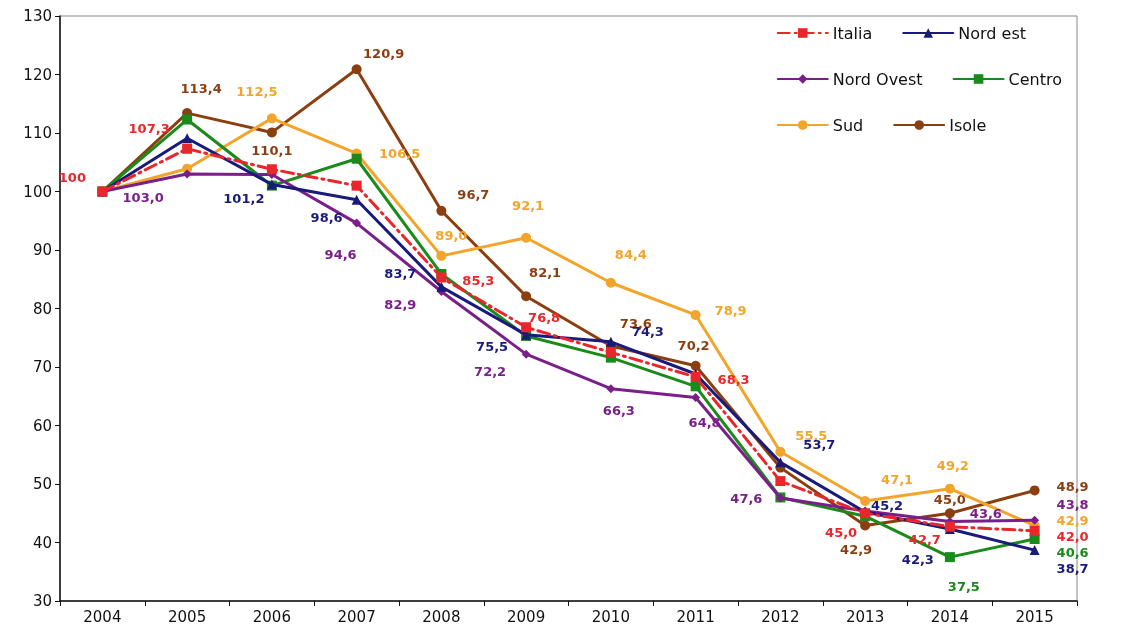 The image size is (1127, 639). Describe the element at coordinates (877, 79) in the screenshot. I see `legend-label: Nord Ovest` at that location.